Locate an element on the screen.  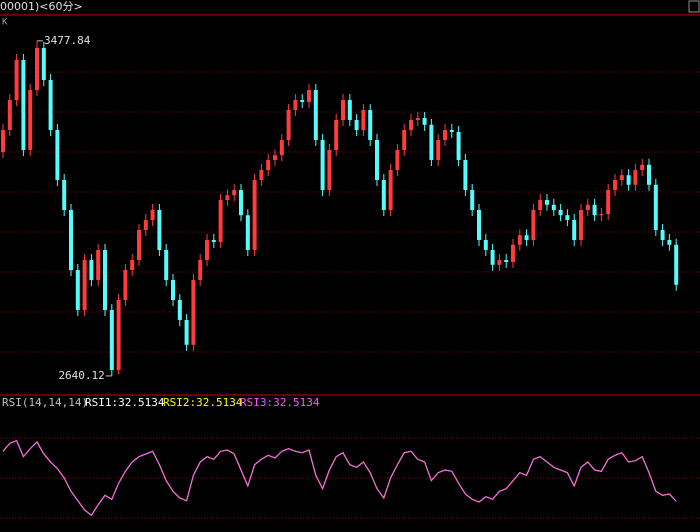
rsi-line is located at coordinates (339, 478).